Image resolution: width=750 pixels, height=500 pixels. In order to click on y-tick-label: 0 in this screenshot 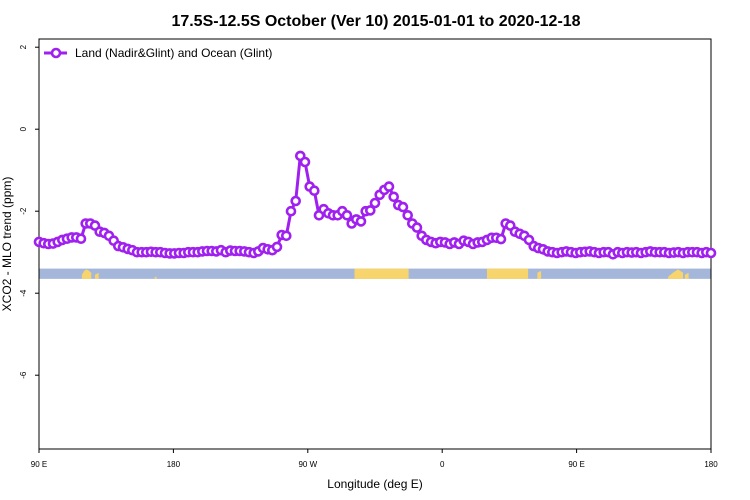, I will do `click(23, 128)`.